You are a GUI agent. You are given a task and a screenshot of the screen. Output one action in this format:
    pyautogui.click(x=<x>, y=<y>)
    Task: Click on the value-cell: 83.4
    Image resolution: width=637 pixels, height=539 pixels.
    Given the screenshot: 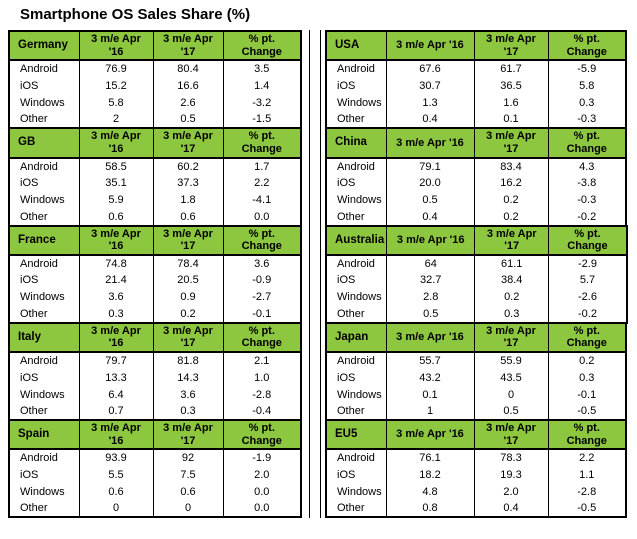 What is the action you would take?
    pyautogui.click(x=511, y=166)
    